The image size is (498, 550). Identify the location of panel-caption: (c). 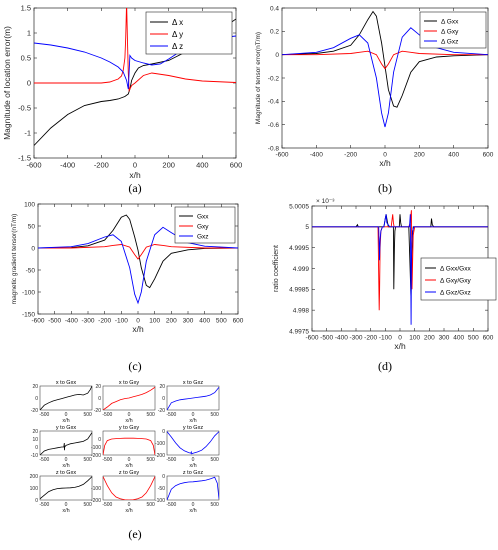
(134, 366).